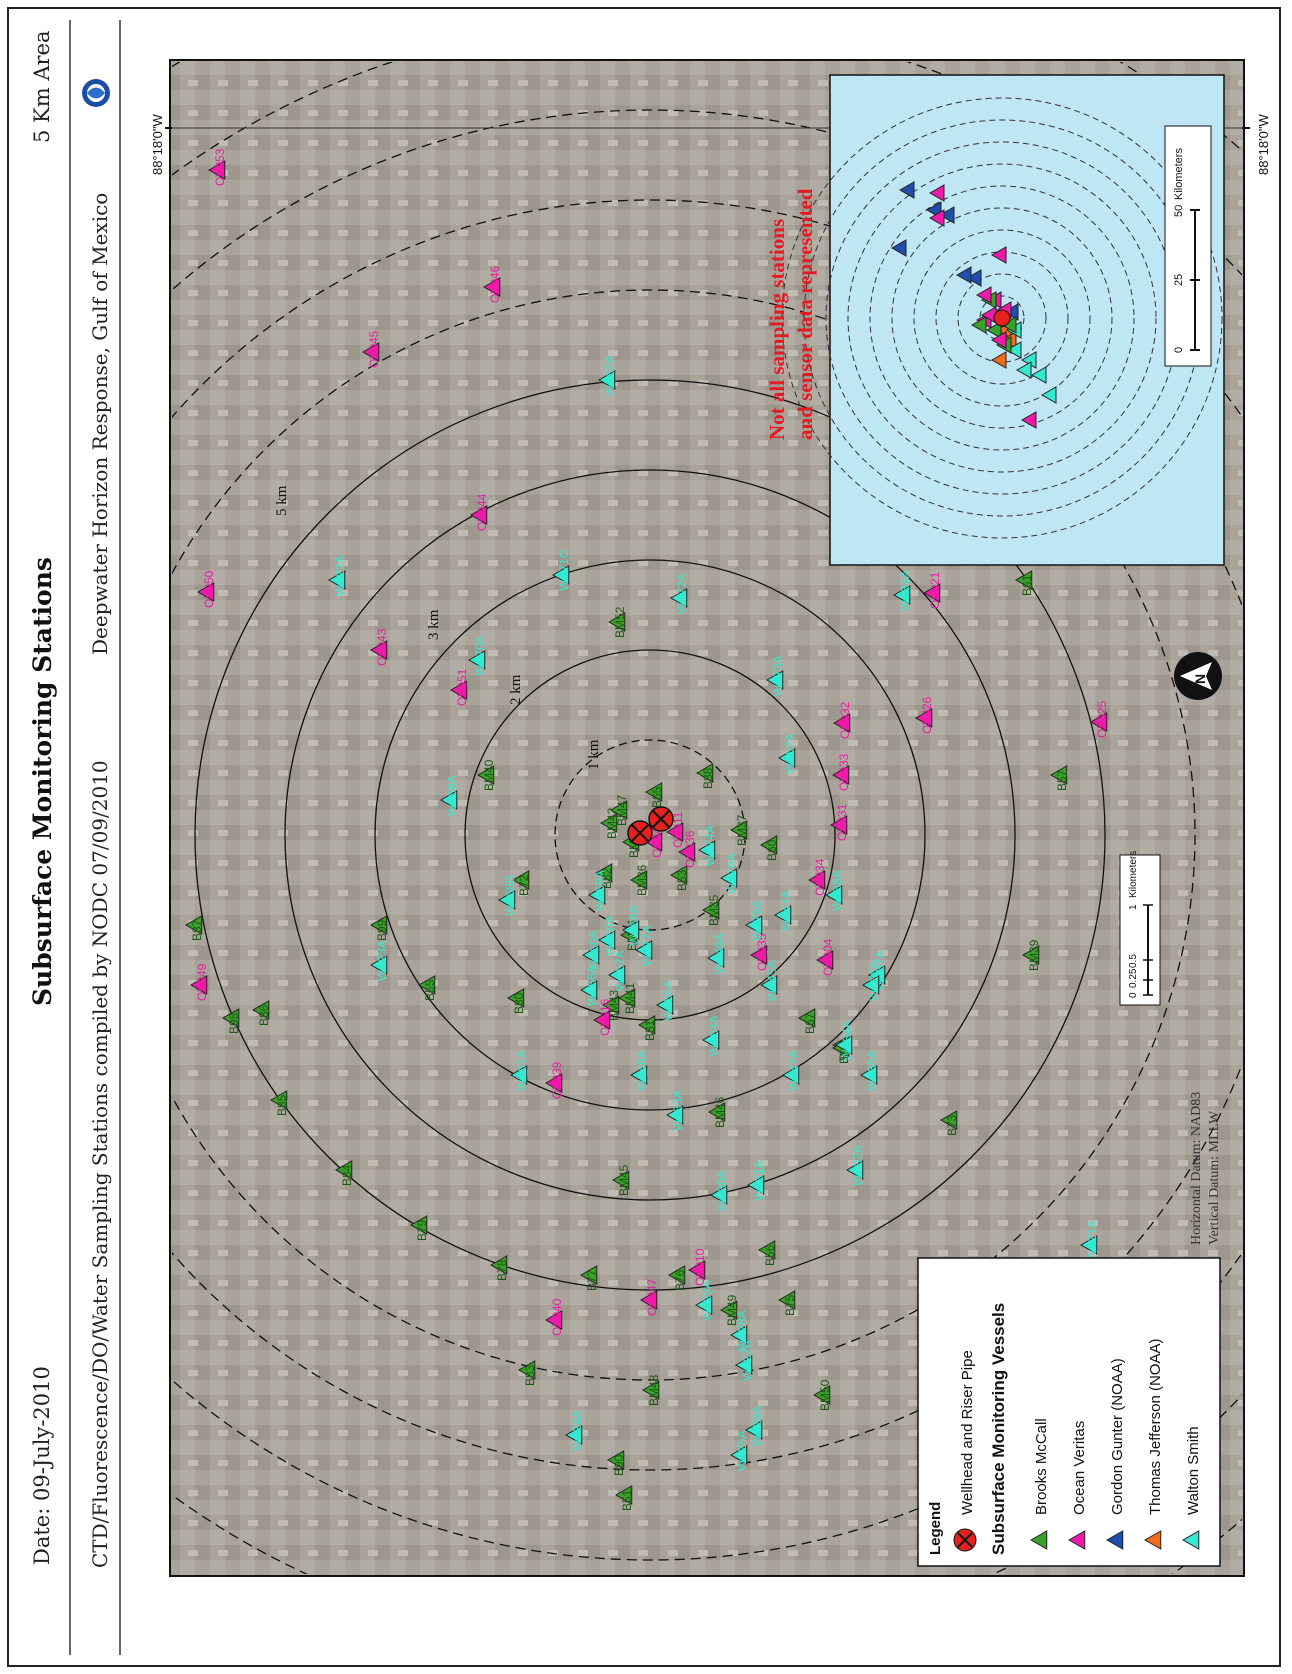  Describe the element at coordinates (610, 935) in the screenshot. I see `station-label: WS58A` at that location.